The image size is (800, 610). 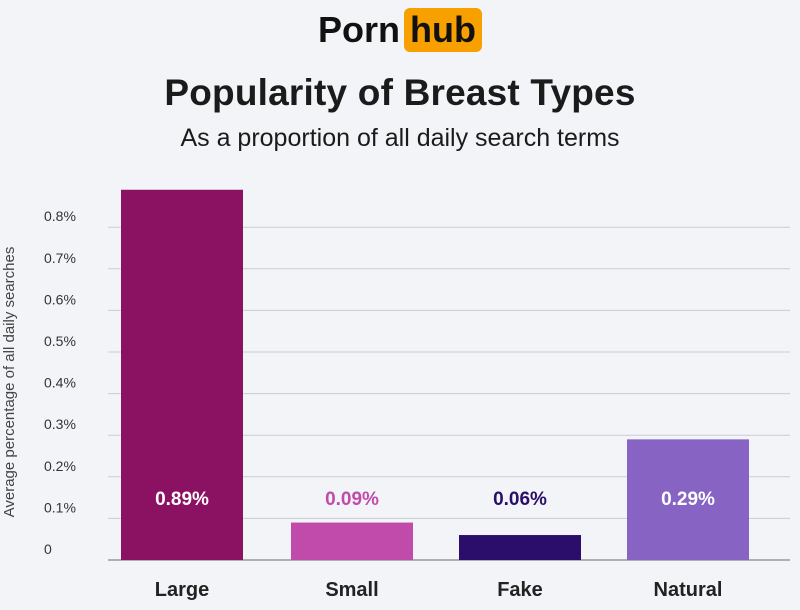 I want to click on data-label-large: 0.89%, so click(x=182, y=499).